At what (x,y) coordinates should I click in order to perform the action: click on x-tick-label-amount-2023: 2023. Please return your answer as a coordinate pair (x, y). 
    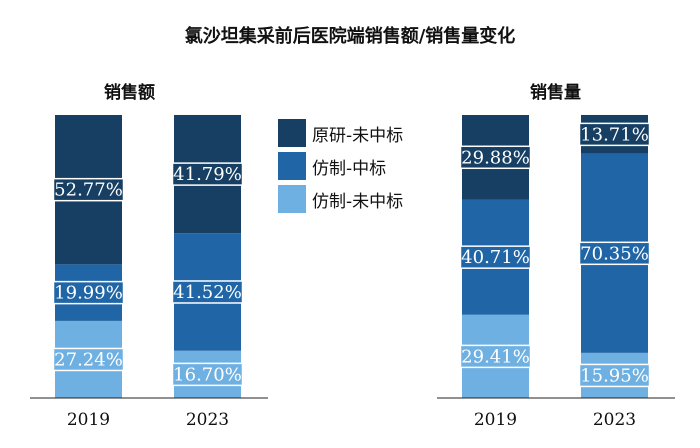
    Looking at the image, I should click on (207, 420).